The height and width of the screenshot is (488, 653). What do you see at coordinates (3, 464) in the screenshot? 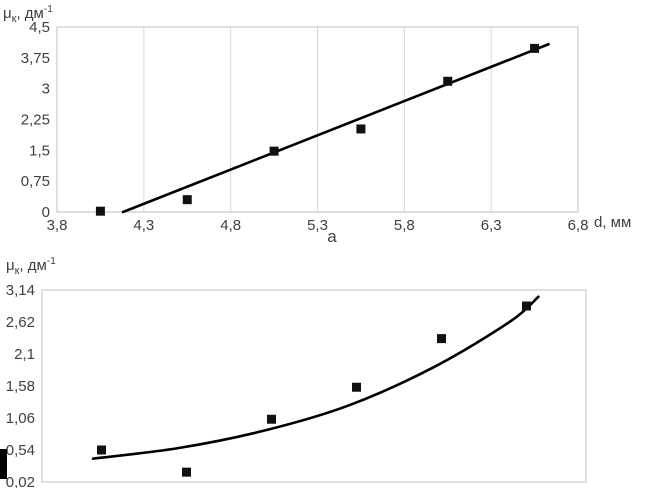
I see `scan-artifact-mark` at bounding box center [3, 464].